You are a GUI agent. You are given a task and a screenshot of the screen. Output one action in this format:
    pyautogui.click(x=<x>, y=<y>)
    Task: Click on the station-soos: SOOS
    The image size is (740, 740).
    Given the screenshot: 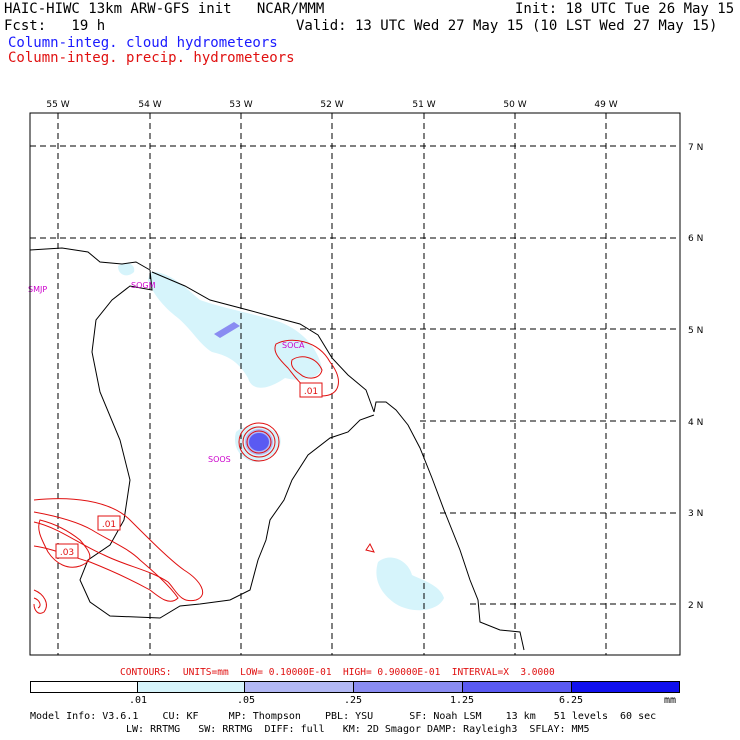 What is the action you would take?
    pyautogui.click(x=219, y=459)
    